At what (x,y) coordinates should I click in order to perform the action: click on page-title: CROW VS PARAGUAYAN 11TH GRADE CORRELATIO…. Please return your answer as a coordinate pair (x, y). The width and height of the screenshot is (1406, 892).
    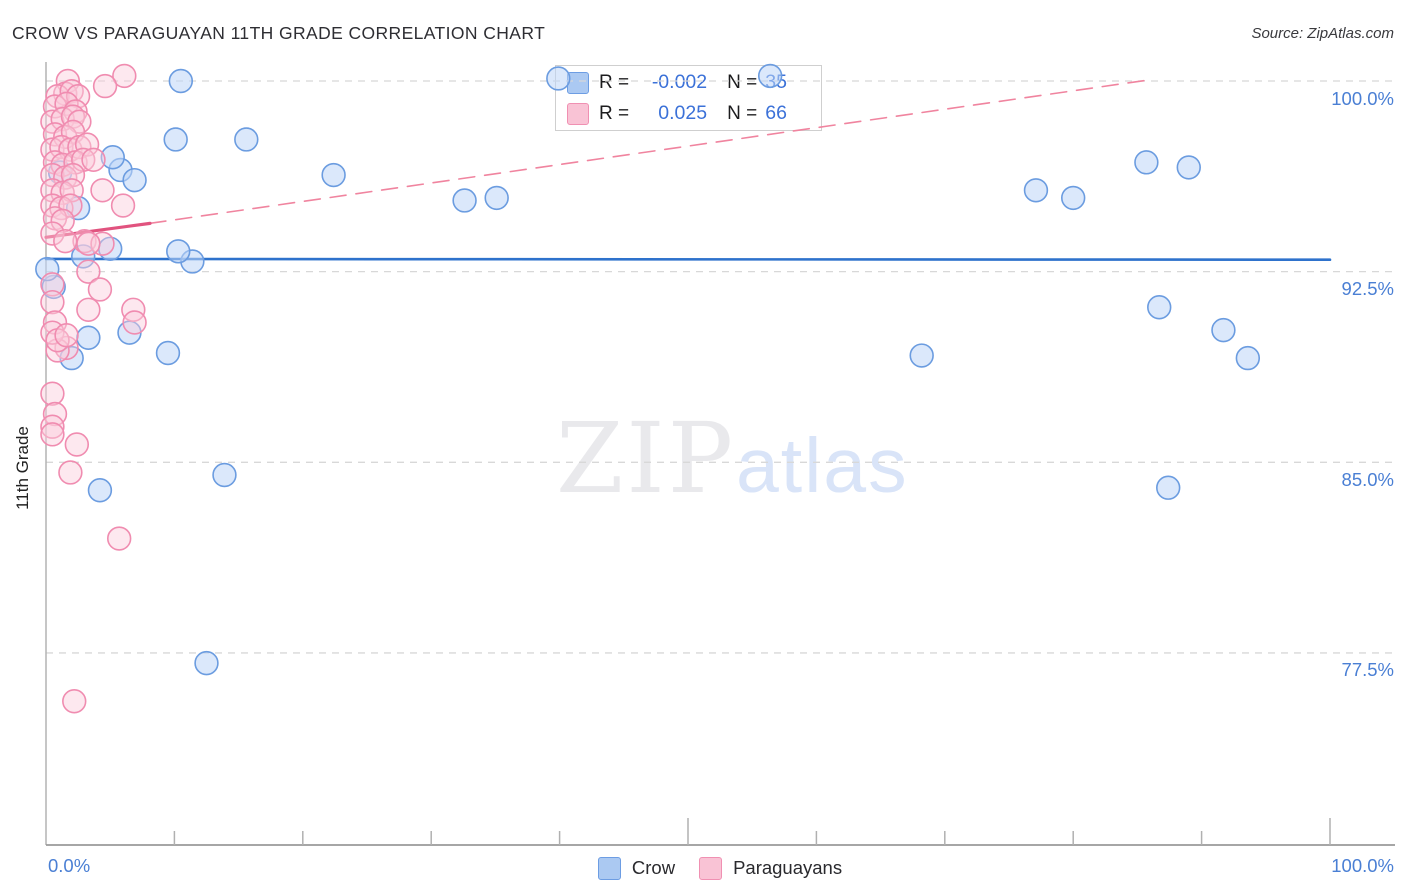
    Looking at the image, I should click on (279, 33).